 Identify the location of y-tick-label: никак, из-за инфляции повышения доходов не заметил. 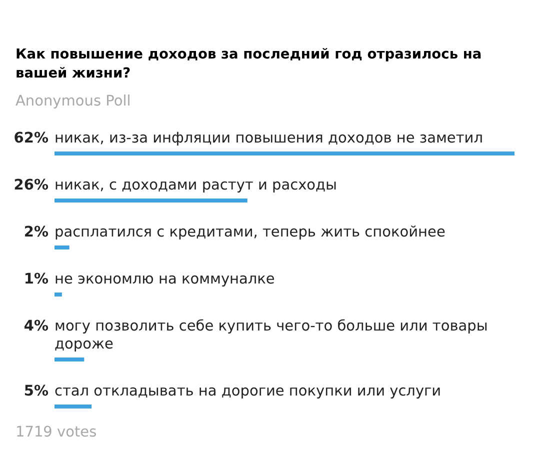
(268, 138).